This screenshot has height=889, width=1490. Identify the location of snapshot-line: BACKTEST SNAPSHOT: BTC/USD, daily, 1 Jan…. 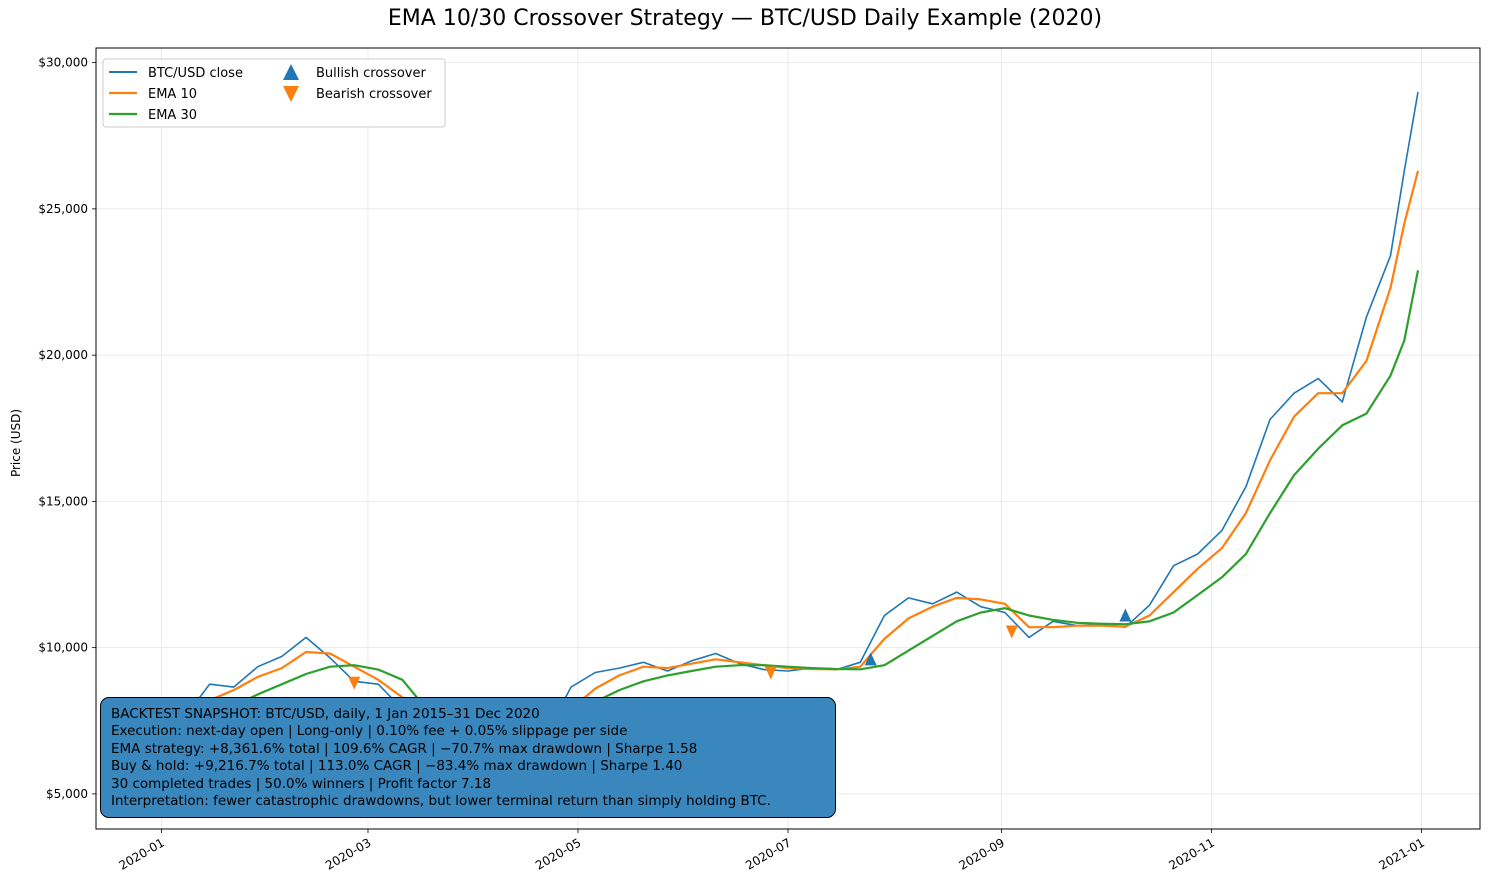
(325, 714).